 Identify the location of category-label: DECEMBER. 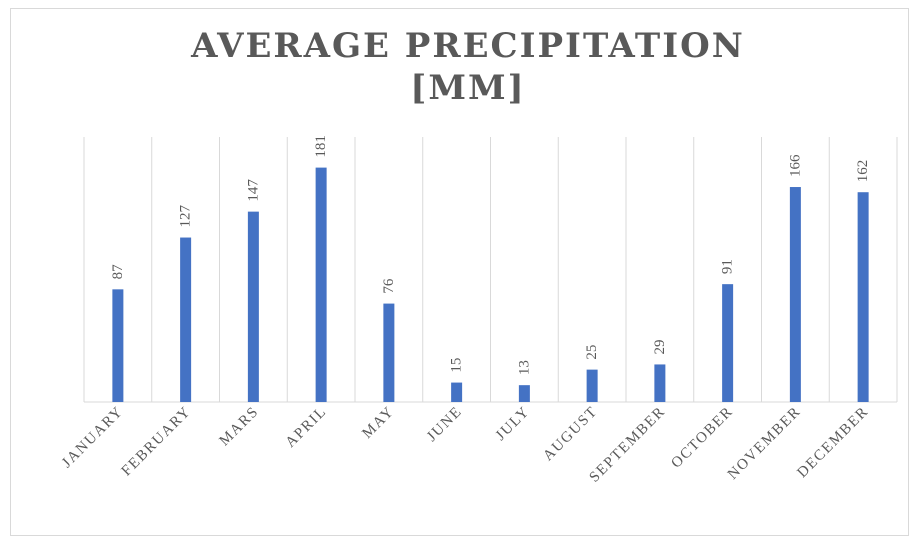
(833, 443).